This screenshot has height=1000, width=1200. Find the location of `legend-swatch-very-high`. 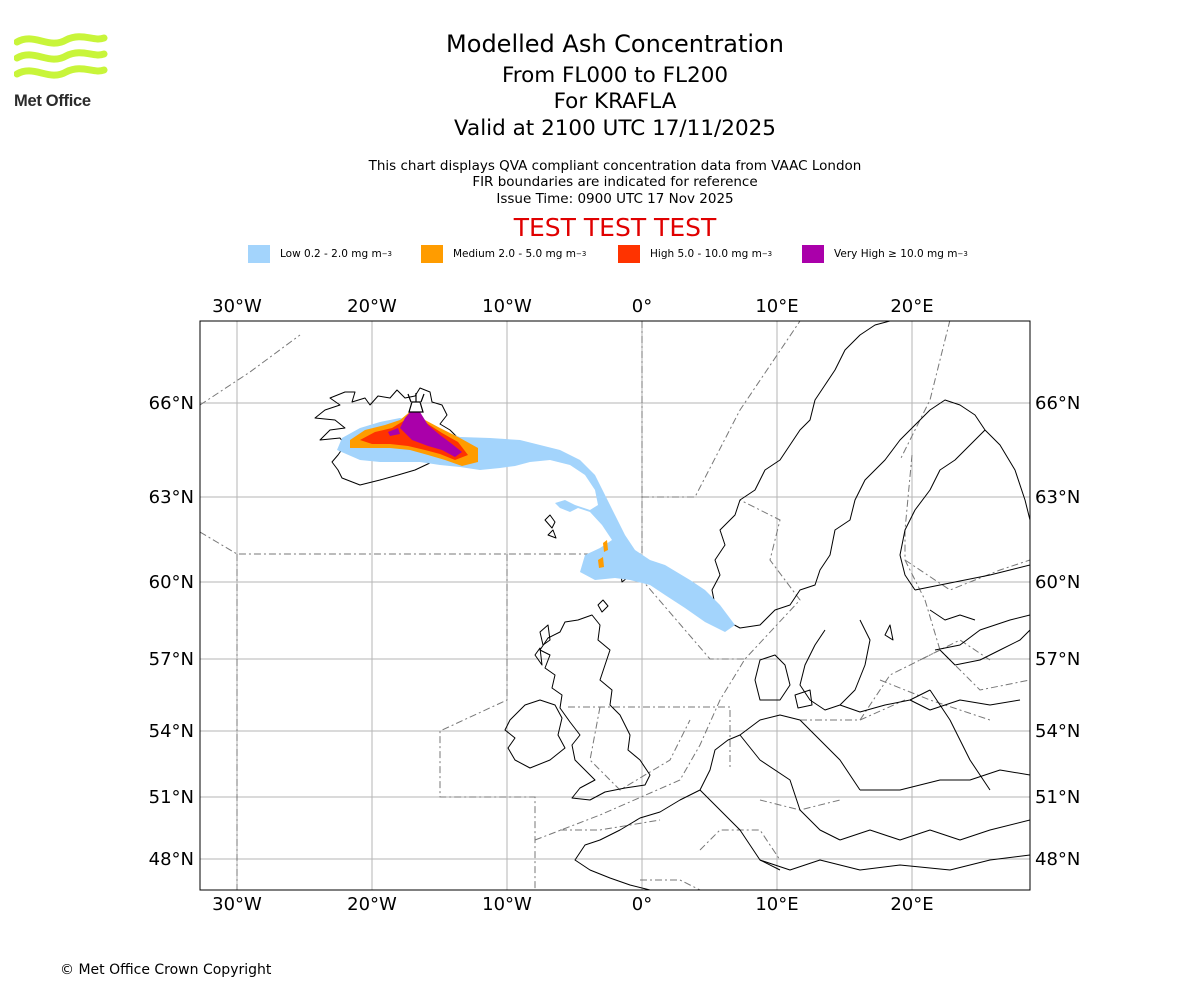

legend-swatch-very-high is located at coordinates (813, 254).